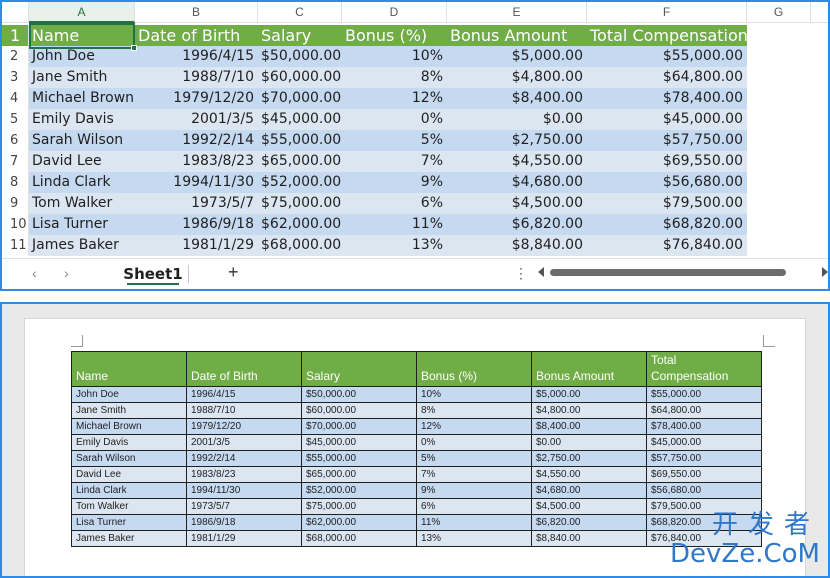 The height and width of the screenshot is (578, 830). I want to click on select-all-corner, so click(15, 12).